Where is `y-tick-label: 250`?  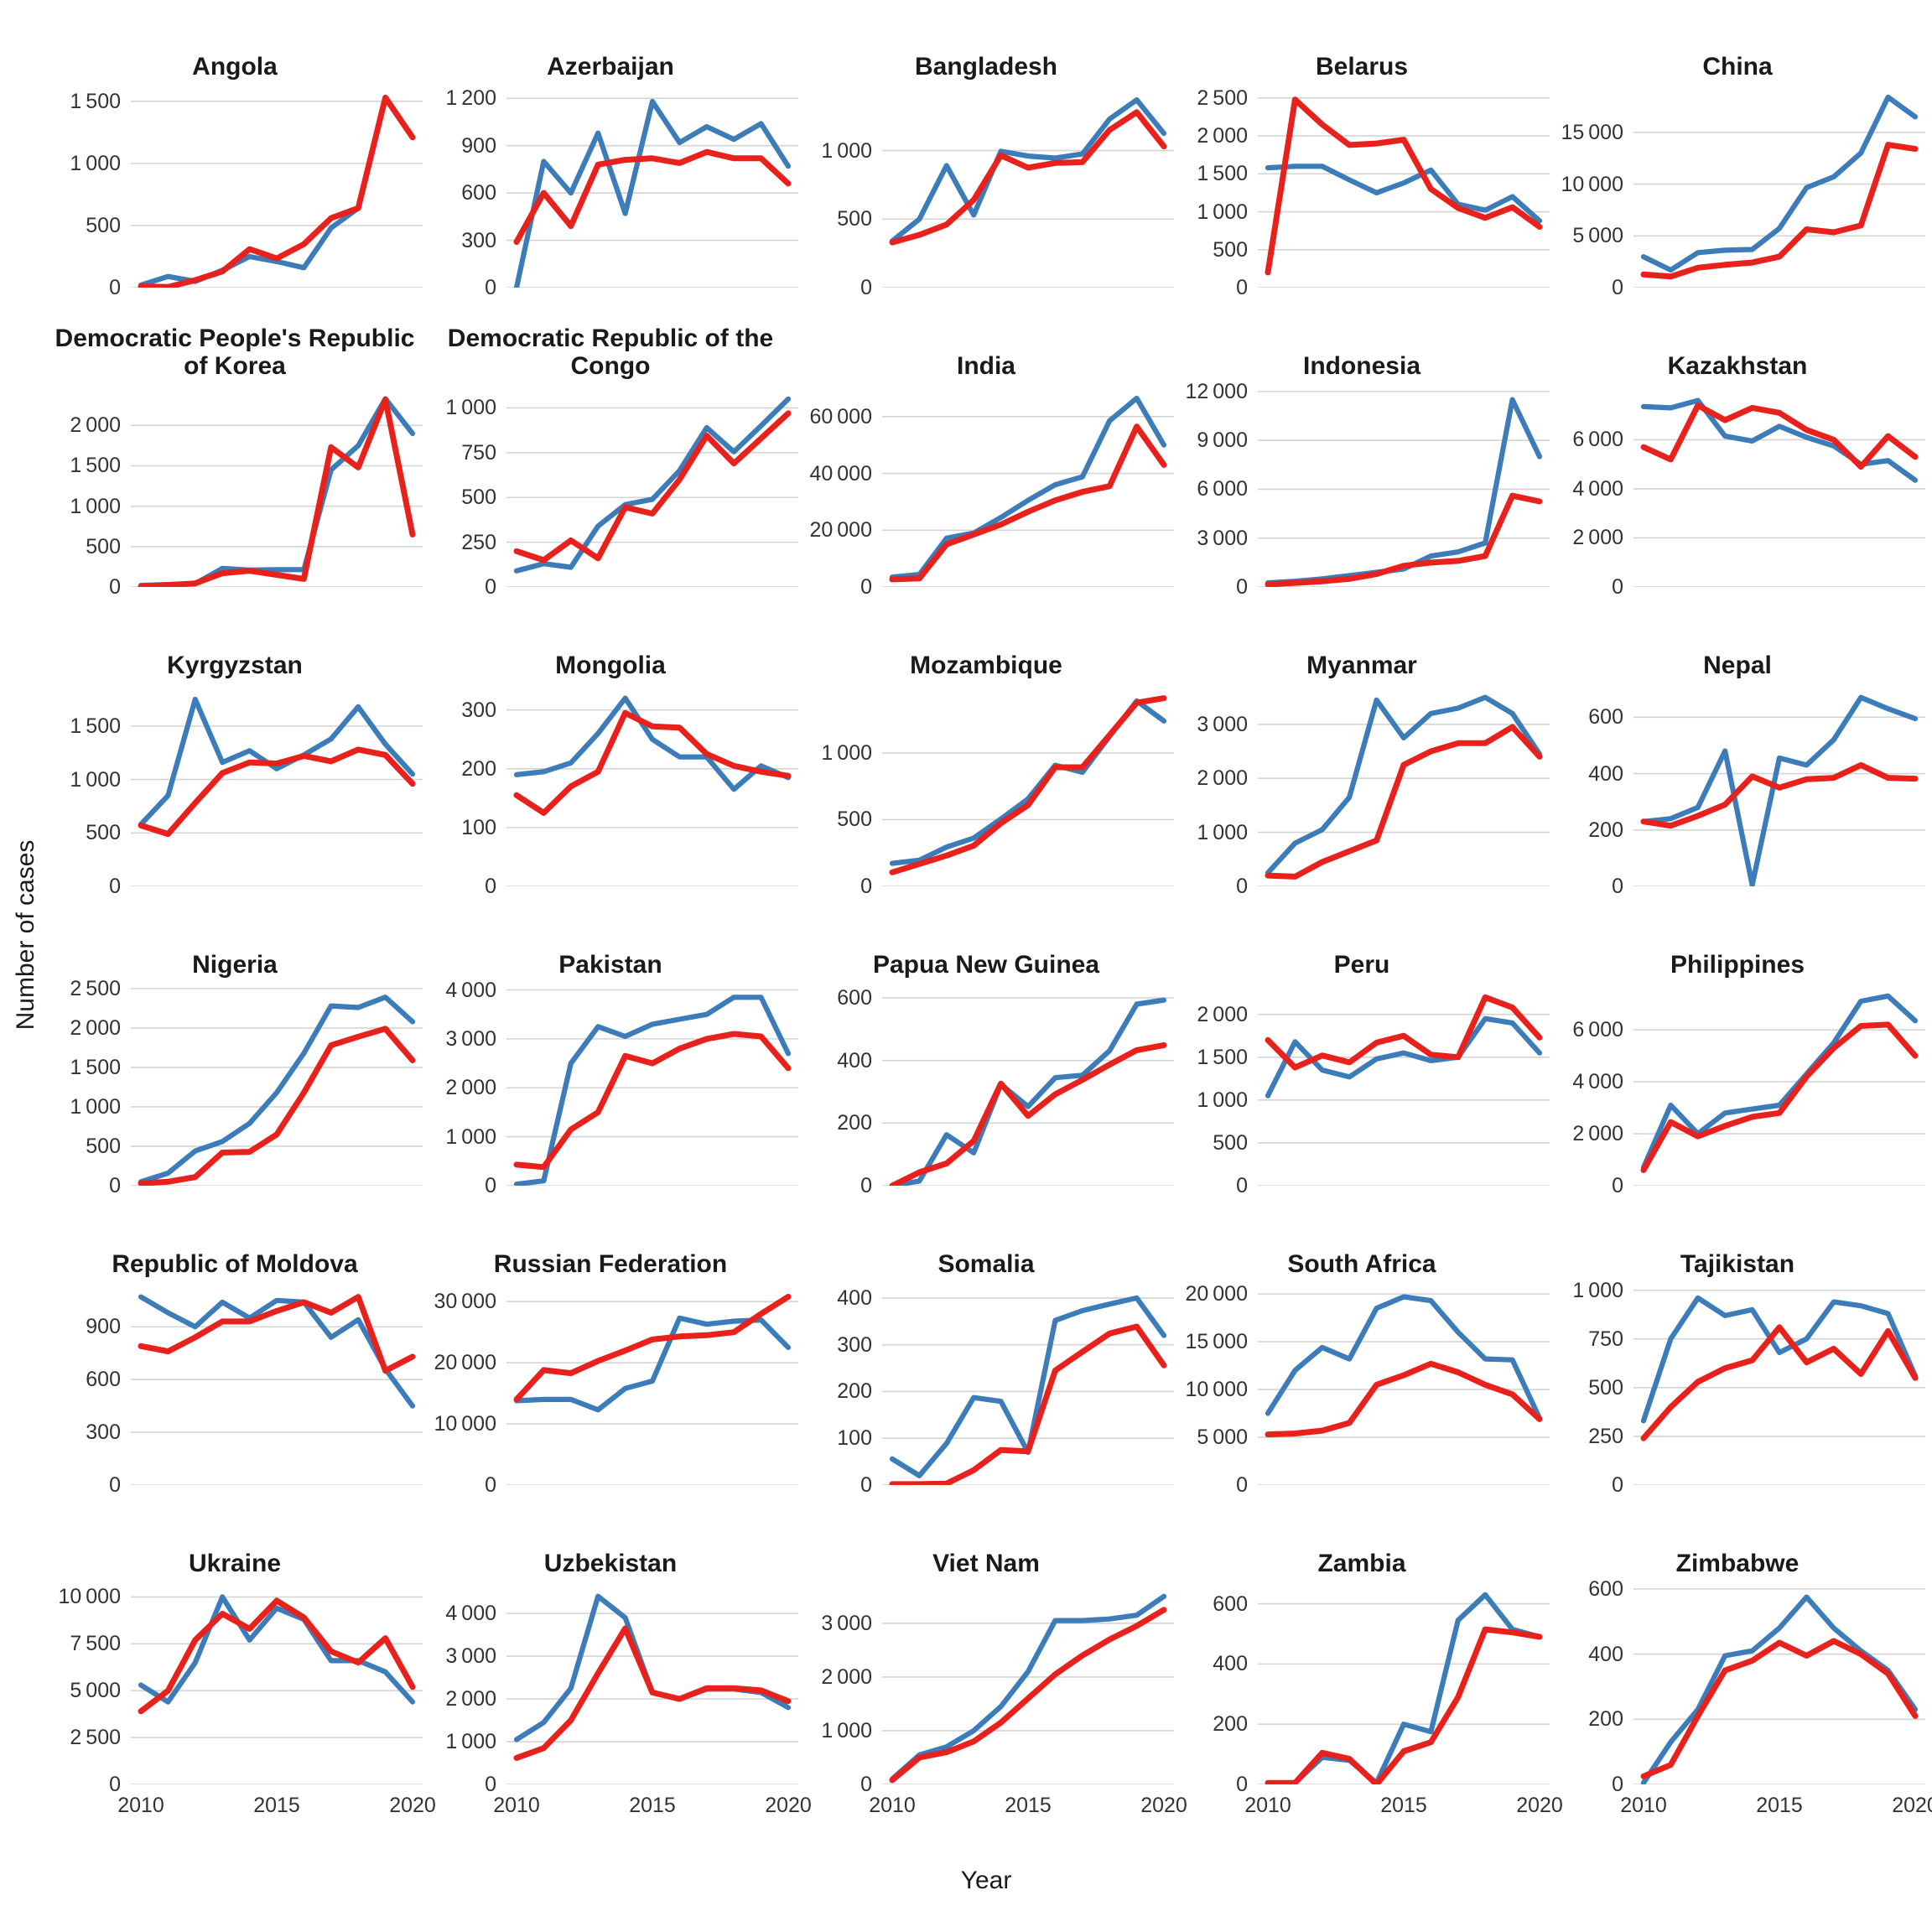
y-tick-label: 250 is located at coordinates (478, 542).